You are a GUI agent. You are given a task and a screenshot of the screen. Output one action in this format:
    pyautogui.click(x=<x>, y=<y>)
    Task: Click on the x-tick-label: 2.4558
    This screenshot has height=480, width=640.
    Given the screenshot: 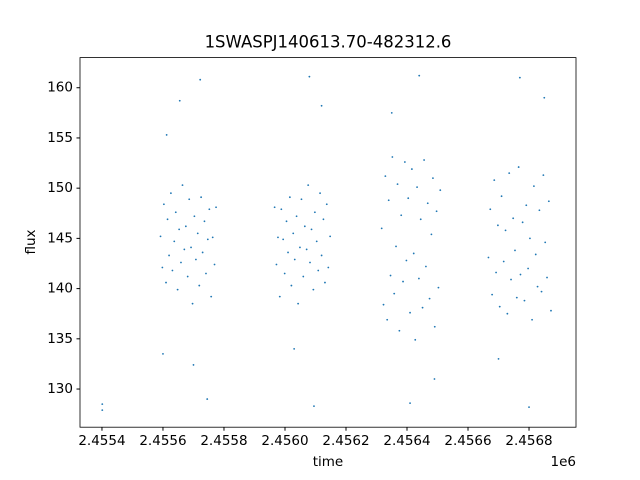 What is the action you would take?
    pyautogui.click(x=223, y=441)
    